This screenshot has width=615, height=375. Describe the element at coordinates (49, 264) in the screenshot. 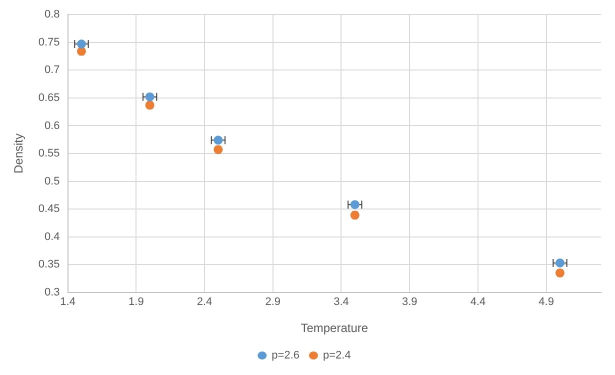

I see `y-tick-label: 0.35` at that location.